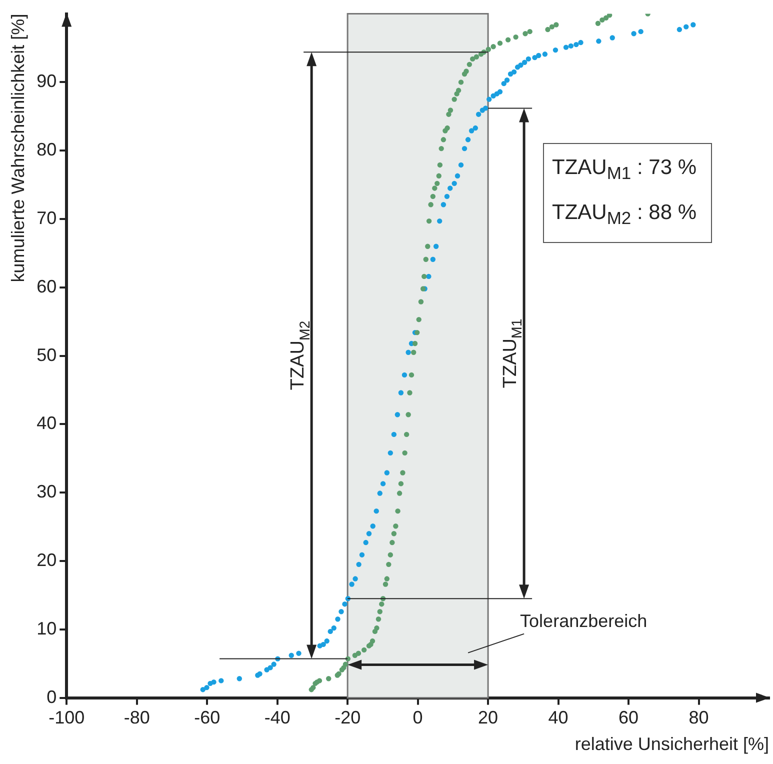  What do you see at coordinates (301, 355) in the screenshot?
I see `annotation: TZAUM2` at bounding box center [301, 355].